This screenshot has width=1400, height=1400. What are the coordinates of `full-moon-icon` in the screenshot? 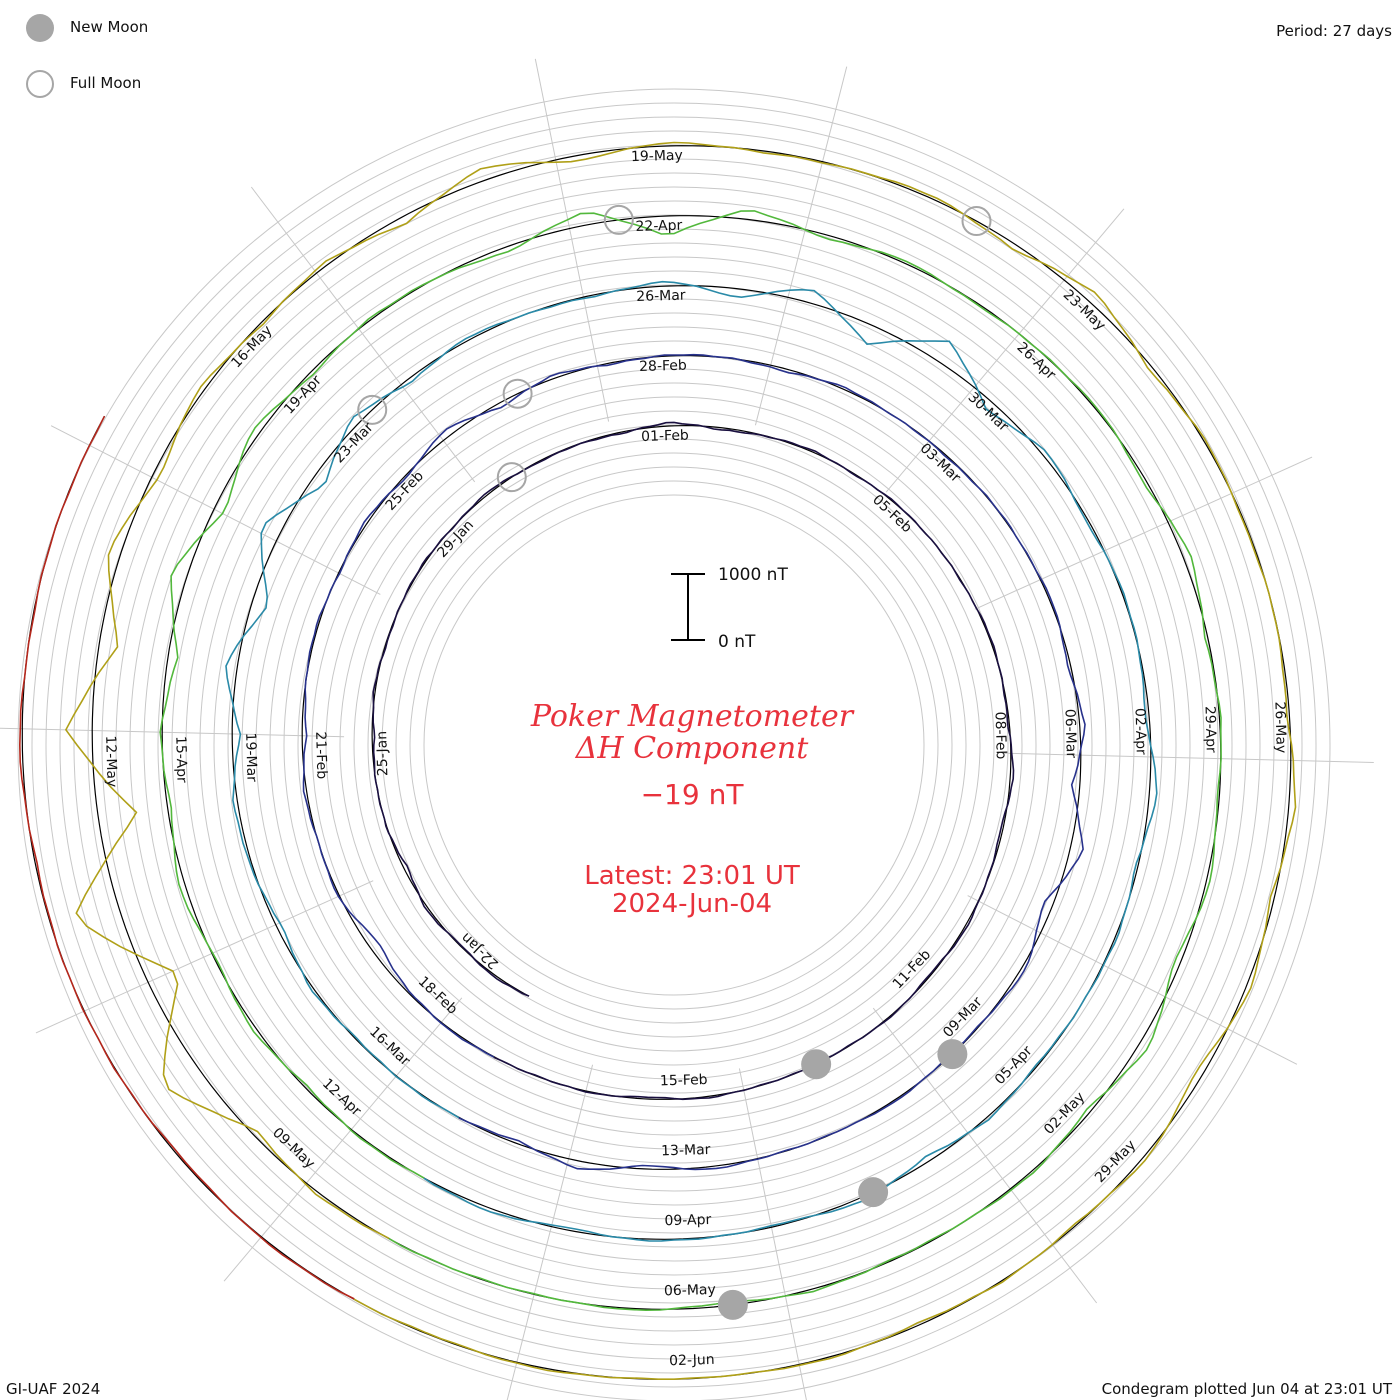 It's located at (40, 84).